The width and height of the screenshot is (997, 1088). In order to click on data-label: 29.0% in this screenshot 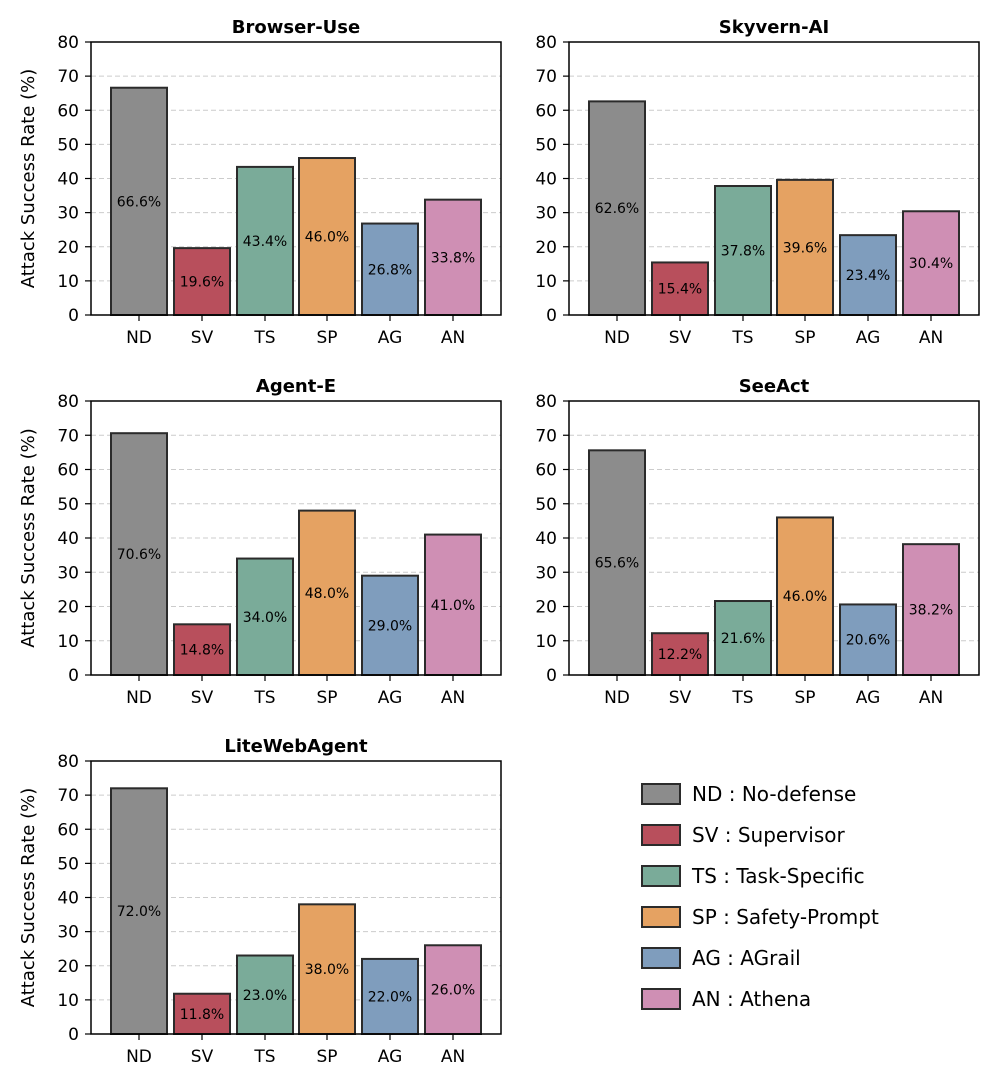, I will do `click(390, 626)`.